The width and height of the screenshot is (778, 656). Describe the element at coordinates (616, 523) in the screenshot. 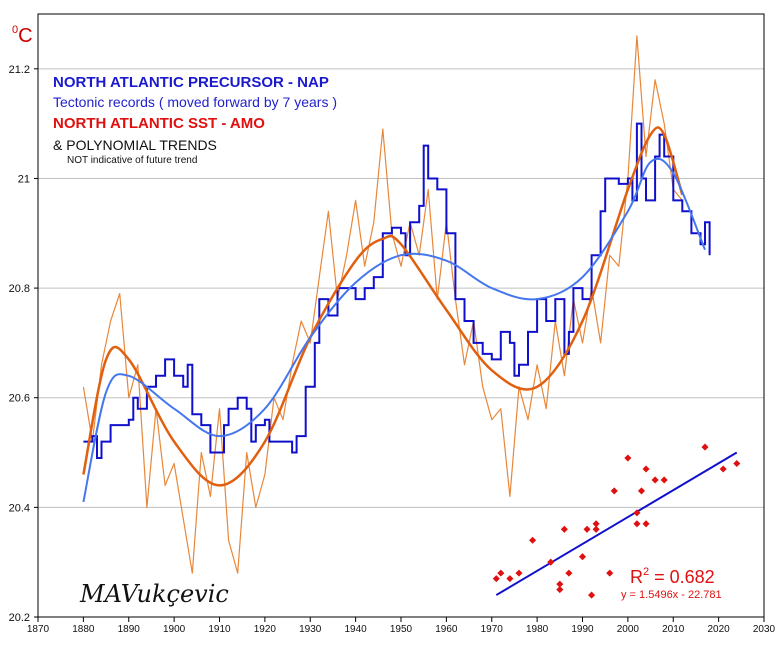

I see `regression-line` at that location.